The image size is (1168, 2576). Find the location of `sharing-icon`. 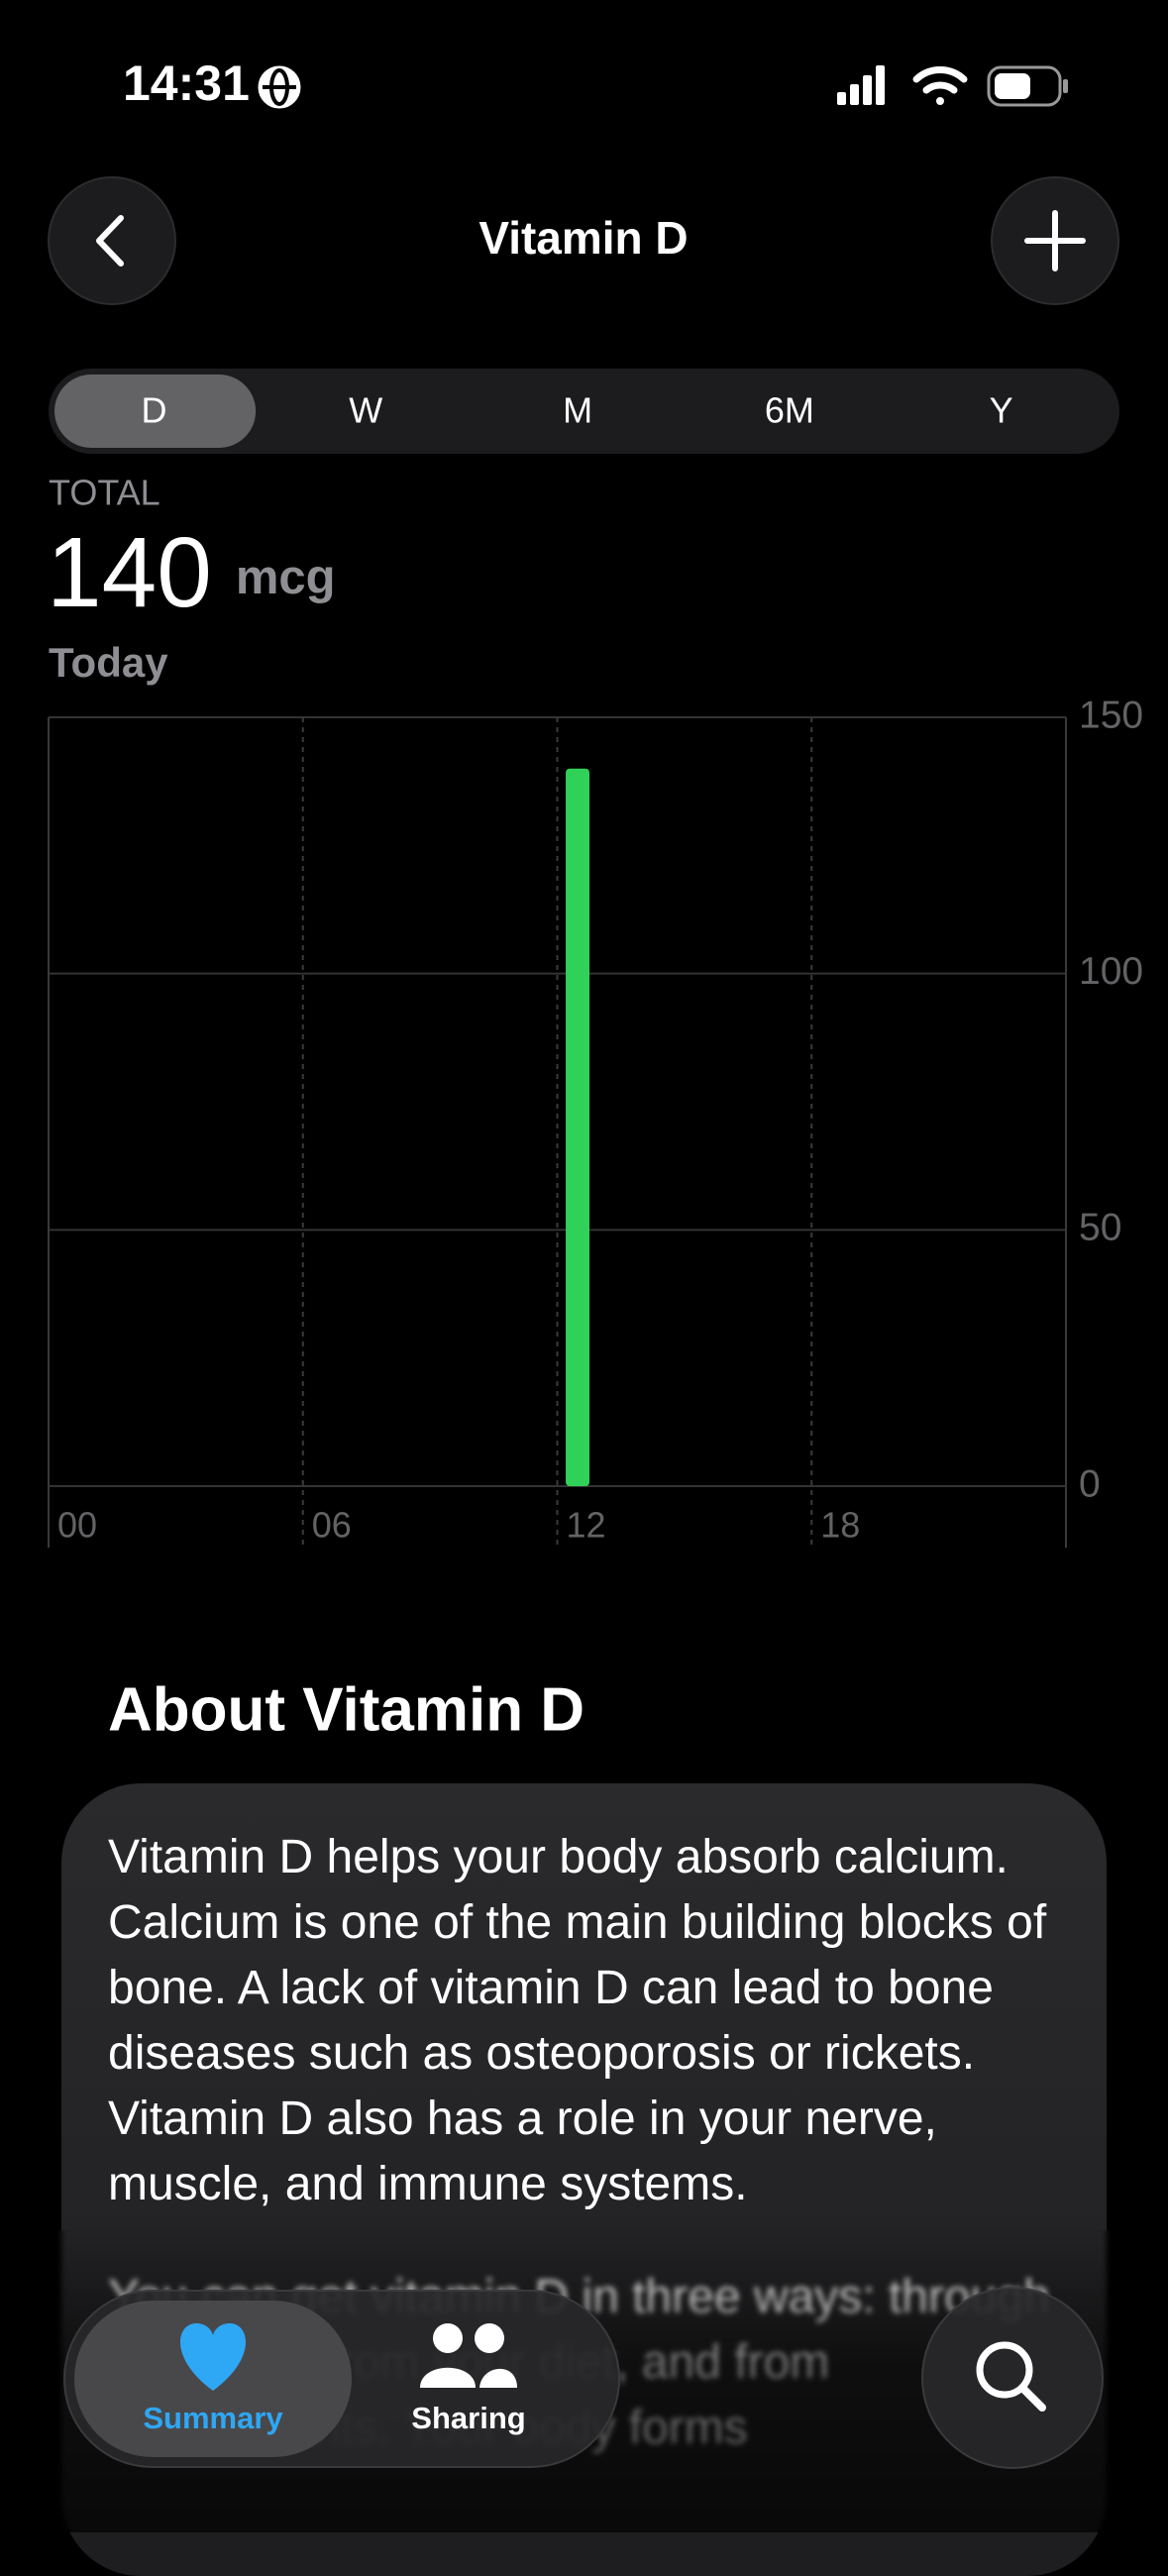

sharing-icon is located at coordinates (468, 2355).